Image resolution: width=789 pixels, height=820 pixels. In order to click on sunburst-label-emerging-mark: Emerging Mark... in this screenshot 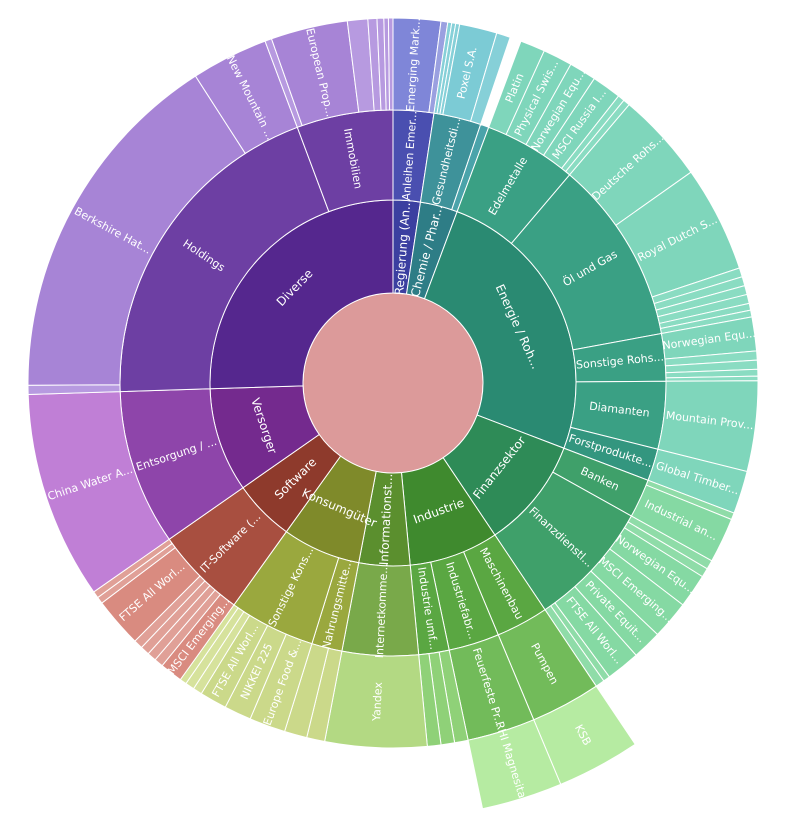, I will do `click(413, 64)`.